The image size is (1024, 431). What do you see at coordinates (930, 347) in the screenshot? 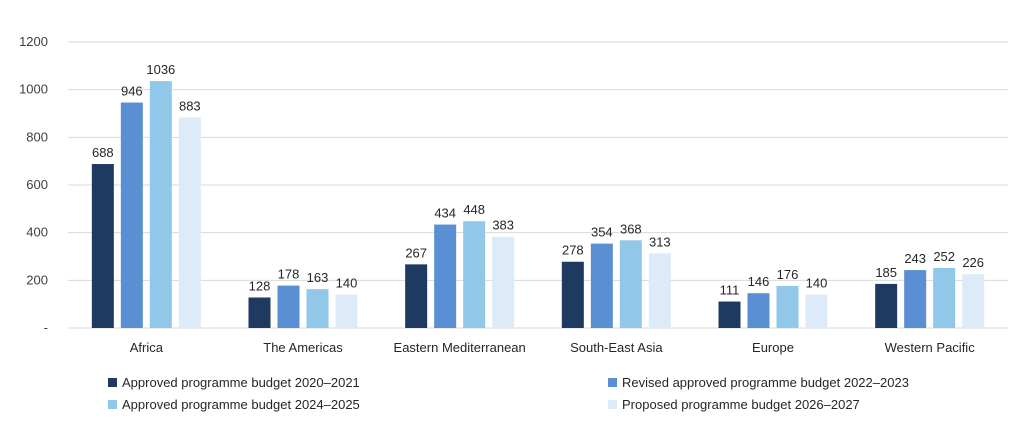
I see `category-label: Western Pacific` at bounding box center [930, 347].